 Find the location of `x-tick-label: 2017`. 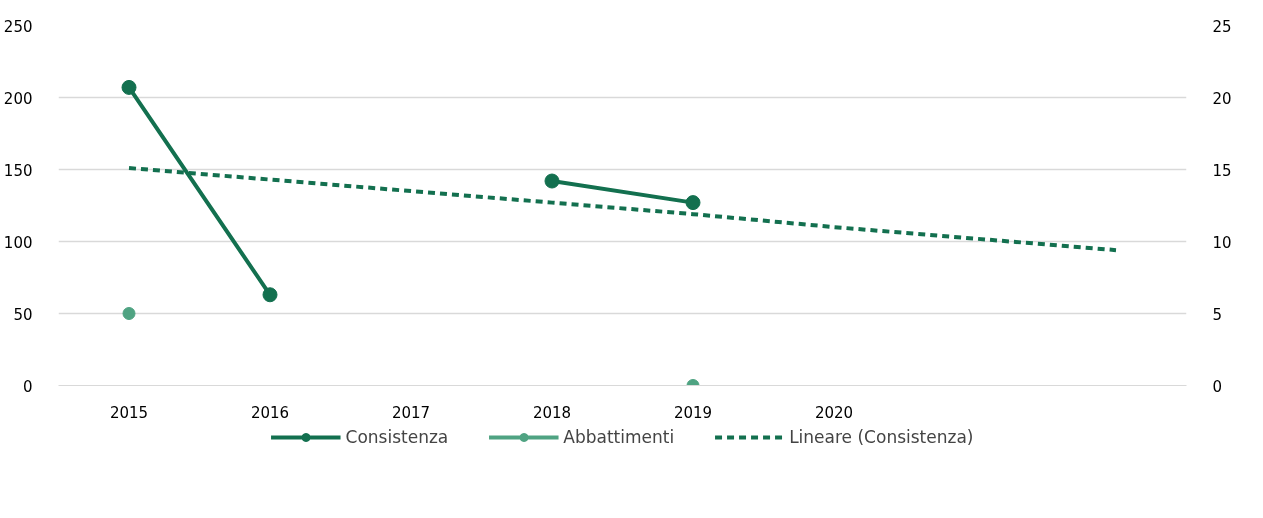

x-tick-label: 2017 is located at coordinates (411, 412).